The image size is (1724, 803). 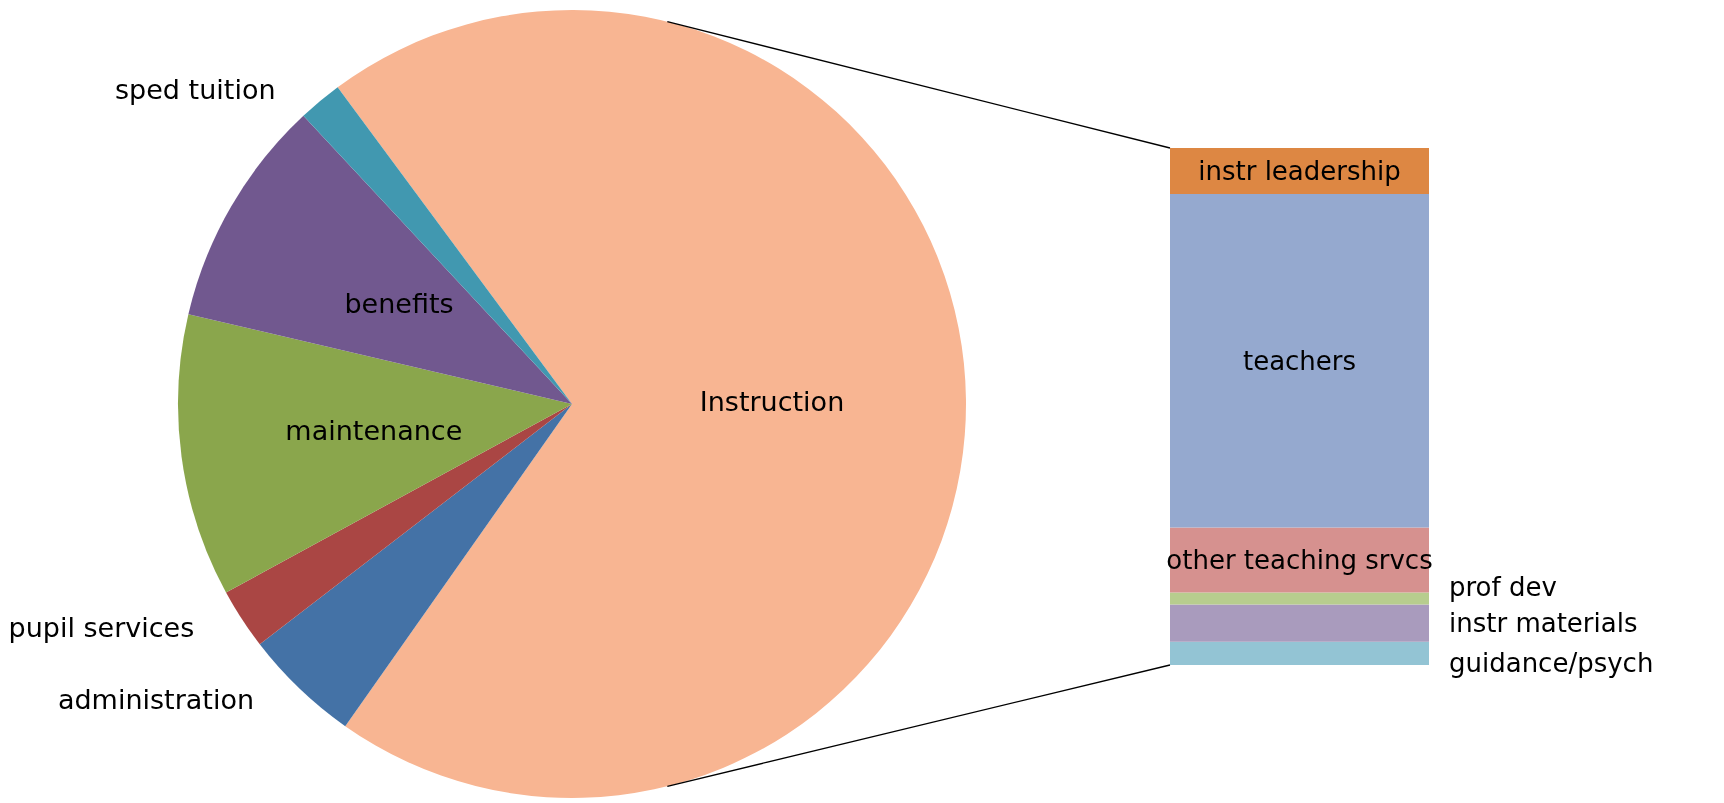 I want to click on series-label: instr leadership, so click(x=1299, y=171).